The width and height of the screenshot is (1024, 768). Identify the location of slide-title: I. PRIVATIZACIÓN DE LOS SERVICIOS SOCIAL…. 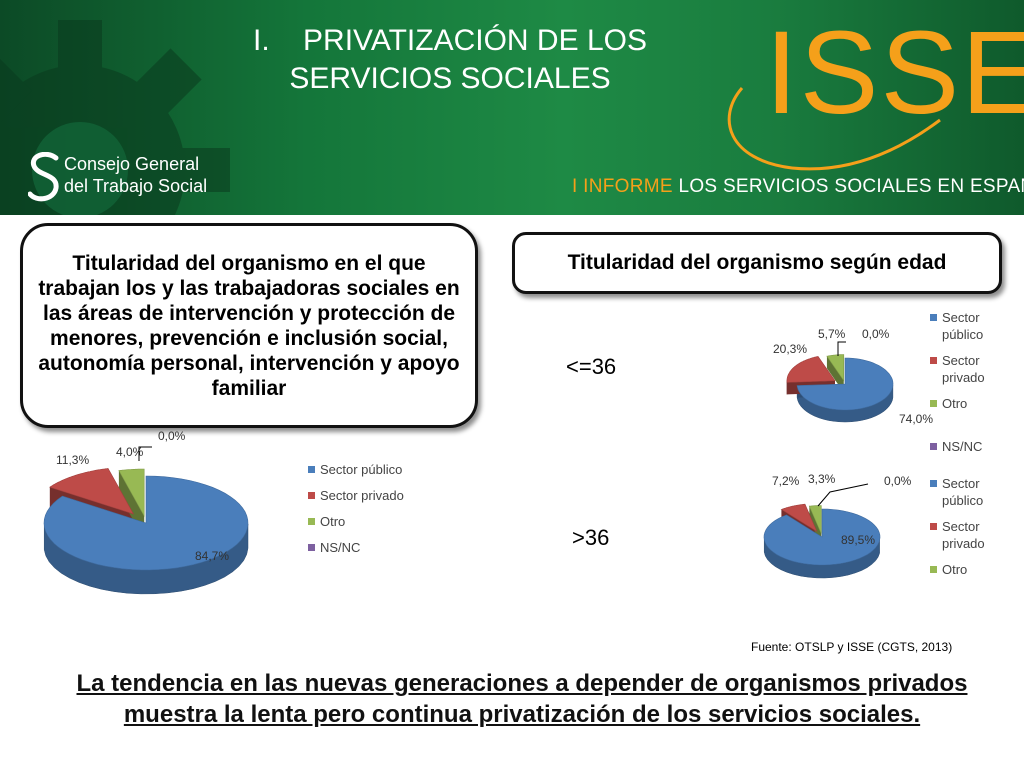
(450, 60).